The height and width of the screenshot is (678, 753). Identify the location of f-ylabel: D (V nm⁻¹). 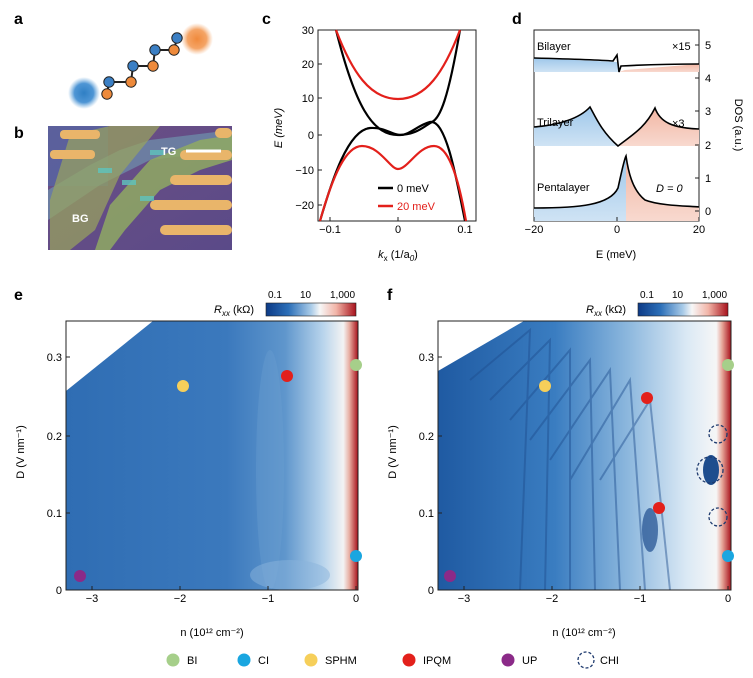
(393, 451).